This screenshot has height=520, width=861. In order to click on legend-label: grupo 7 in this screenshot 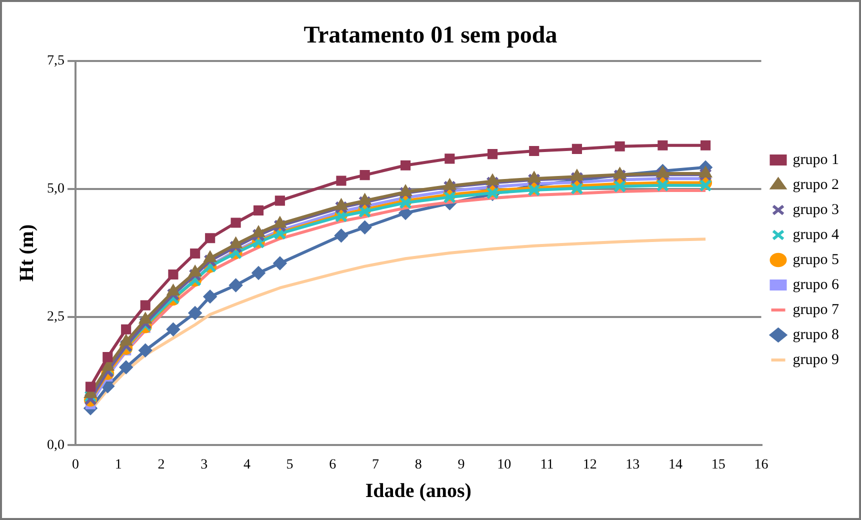, I will do `click(816, 310)`.